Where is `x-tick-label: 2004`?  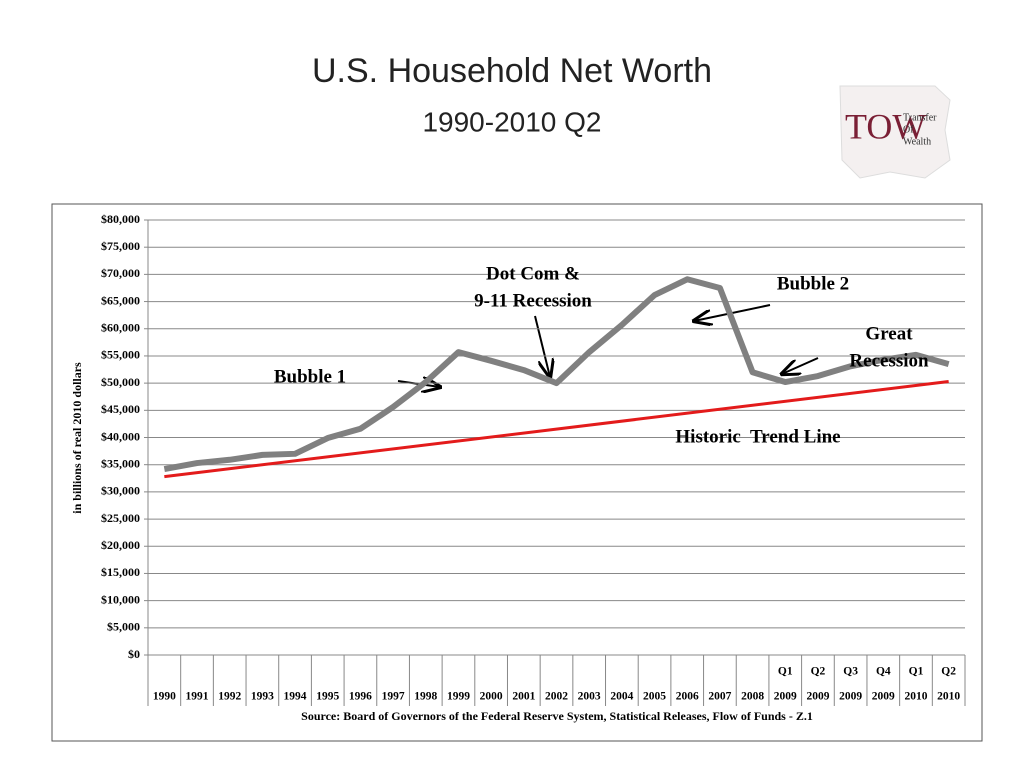 x-tick-label: 2004 is located at coordinates (621, 697).